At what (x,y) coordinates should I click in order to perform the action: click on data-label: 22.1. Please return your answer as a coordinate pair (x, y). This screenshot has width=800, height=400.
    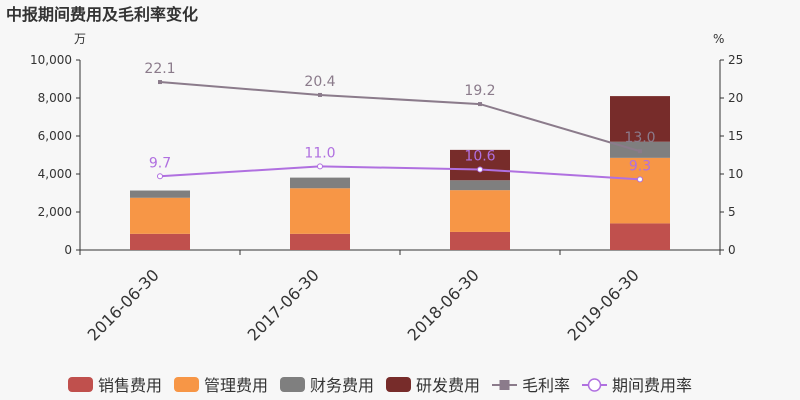
    Looking at the image, I should click on (159, 69).